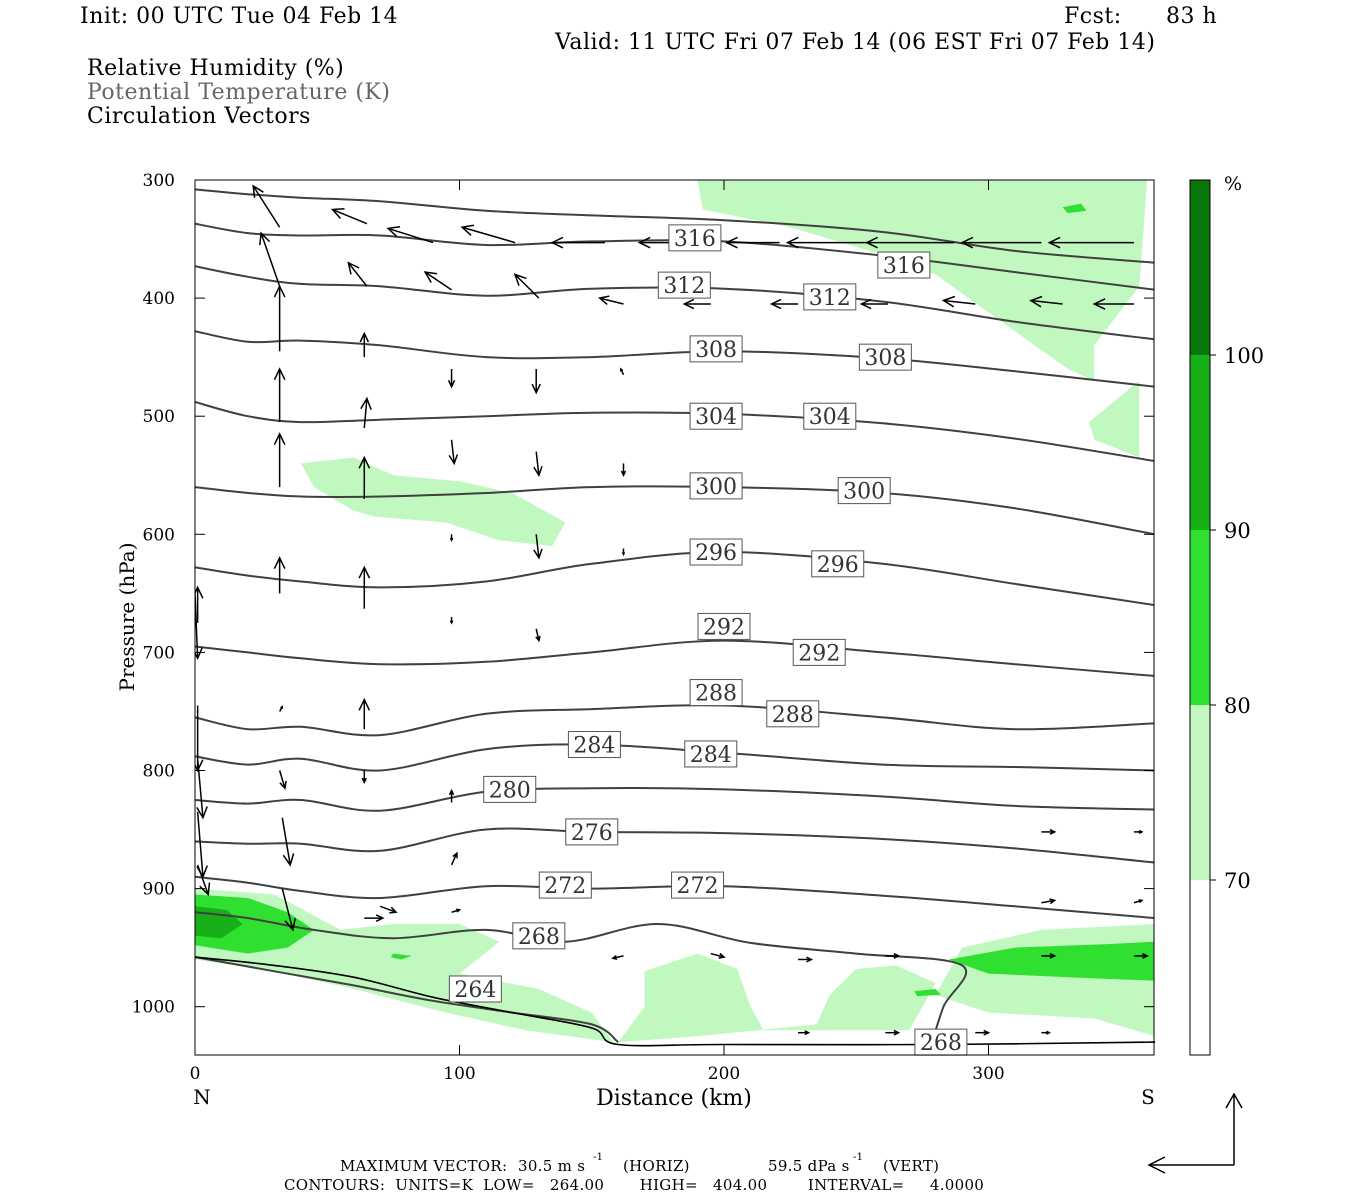 This screenshot has height=1200, width=1350. I want to click on colorbar-label: 90, so click(1237, 531).